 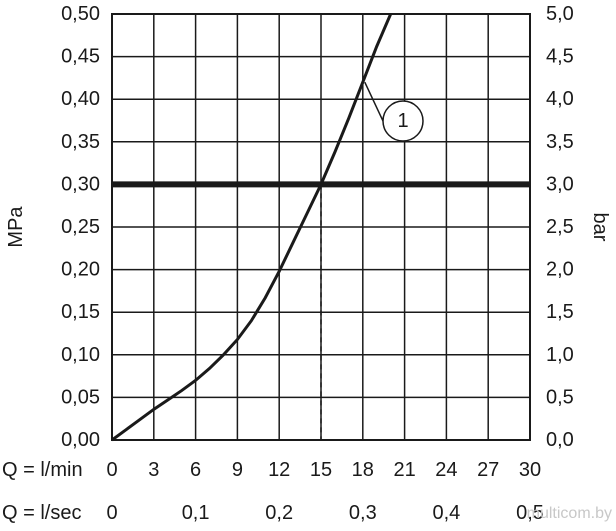 What do you see at coordinates (363, 470) in the screenshot?
I see `x-tick-label: 18` at bounding box center [363, 470].